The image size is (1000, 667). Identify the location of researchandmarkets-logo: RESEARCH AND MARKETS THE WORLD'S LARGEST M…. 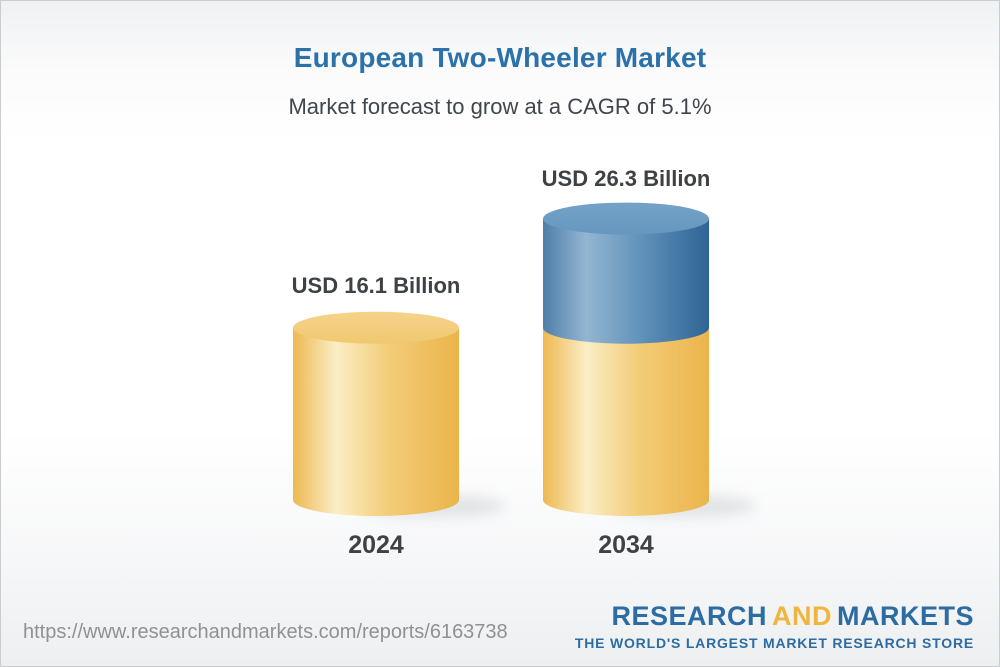
(774, 626).